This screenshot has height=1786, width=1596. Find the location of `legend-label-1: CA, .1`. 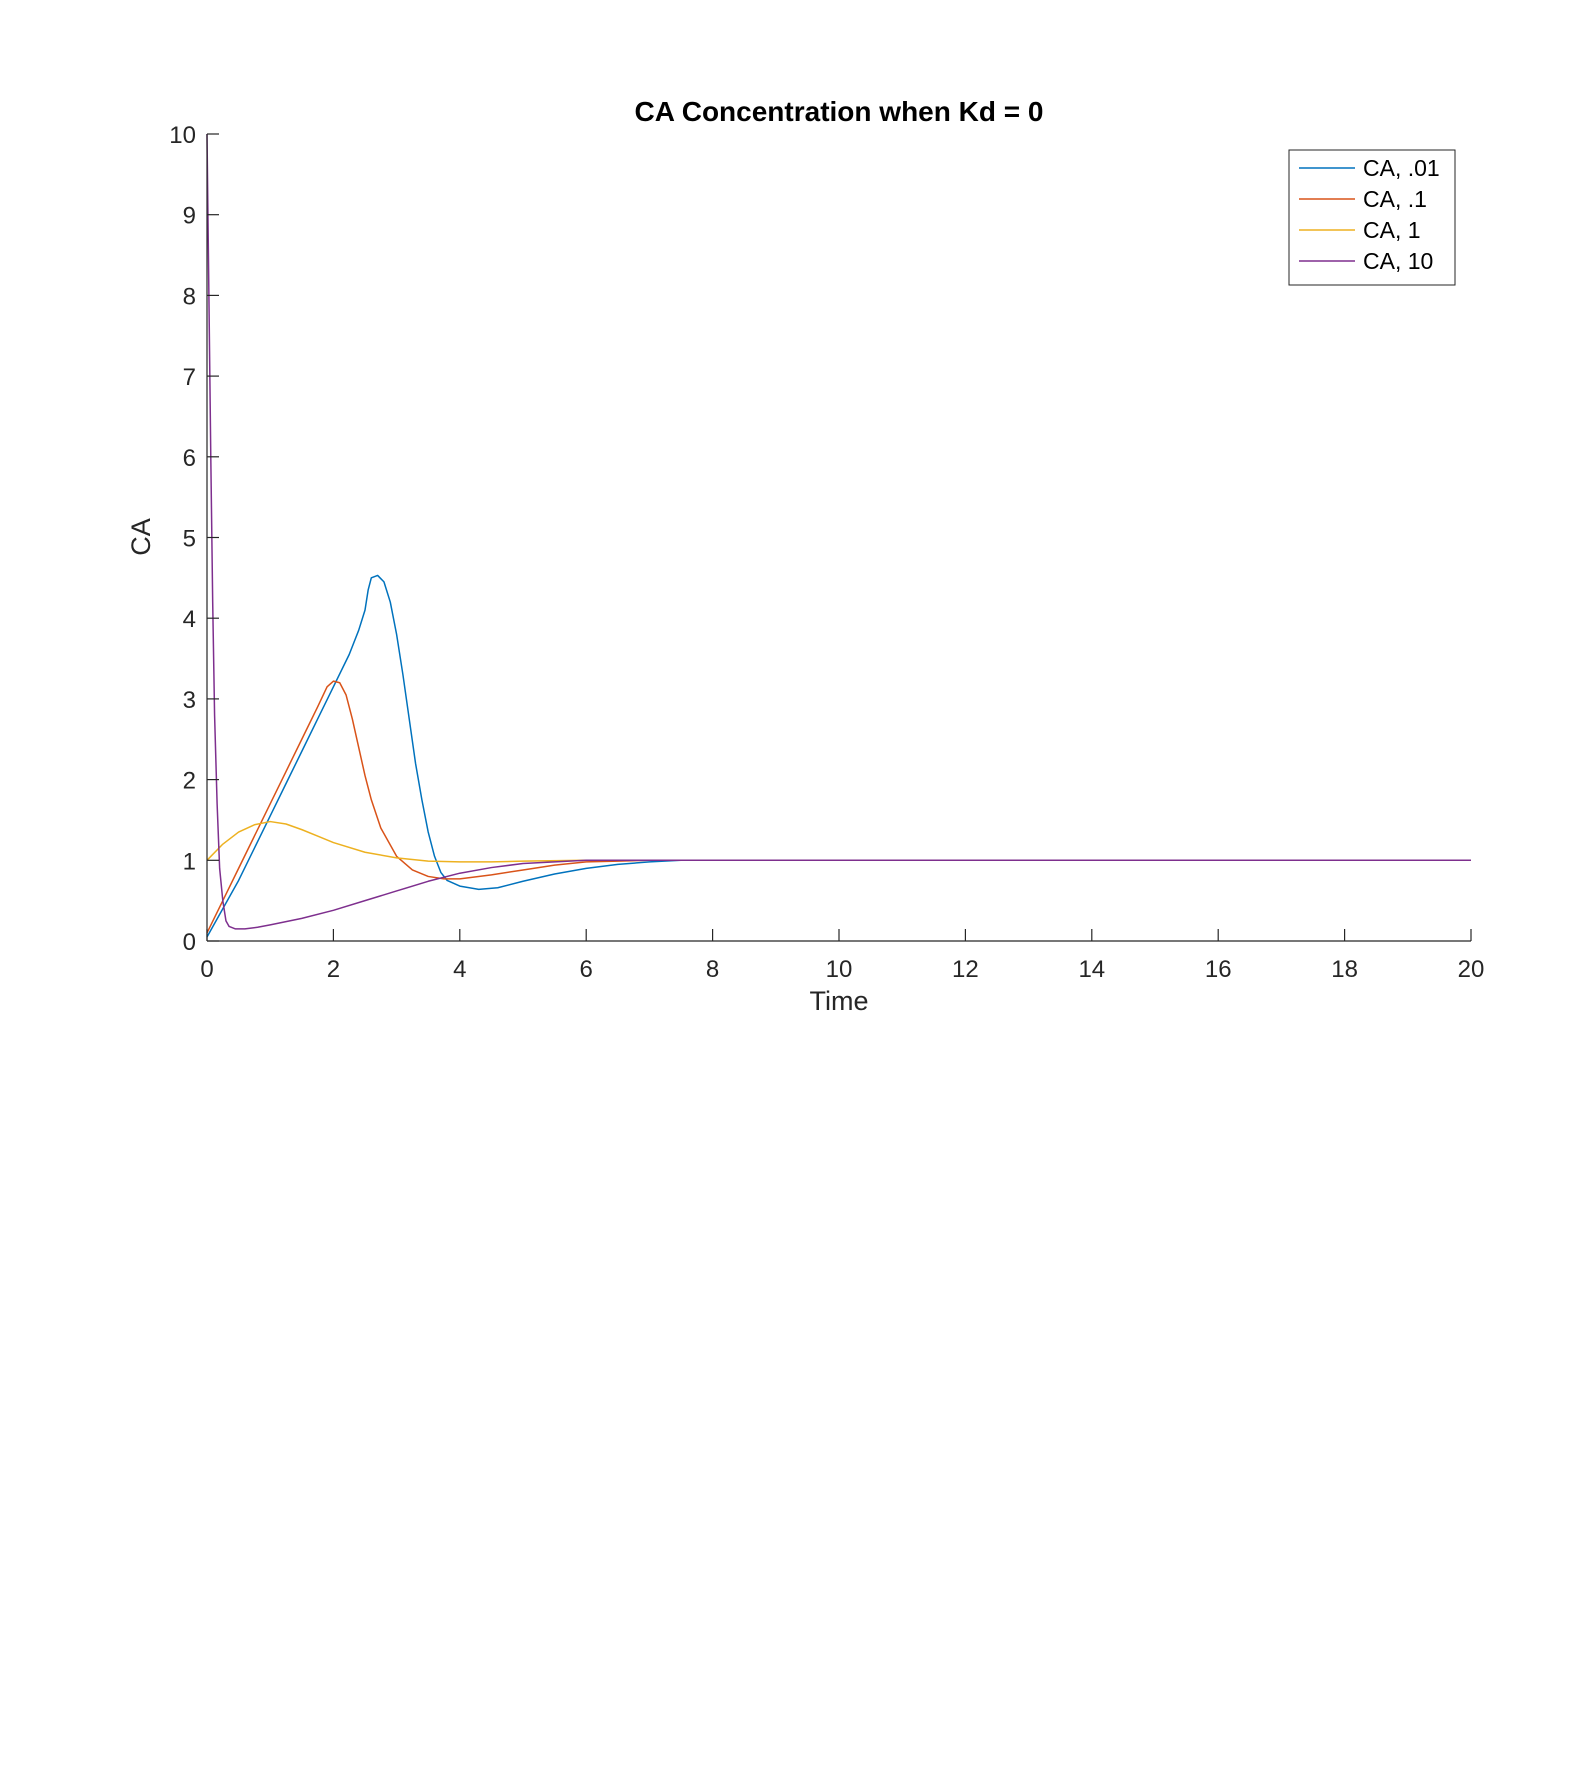

legend-label-1: CA, .1 is located at coordinates (1395, 199).